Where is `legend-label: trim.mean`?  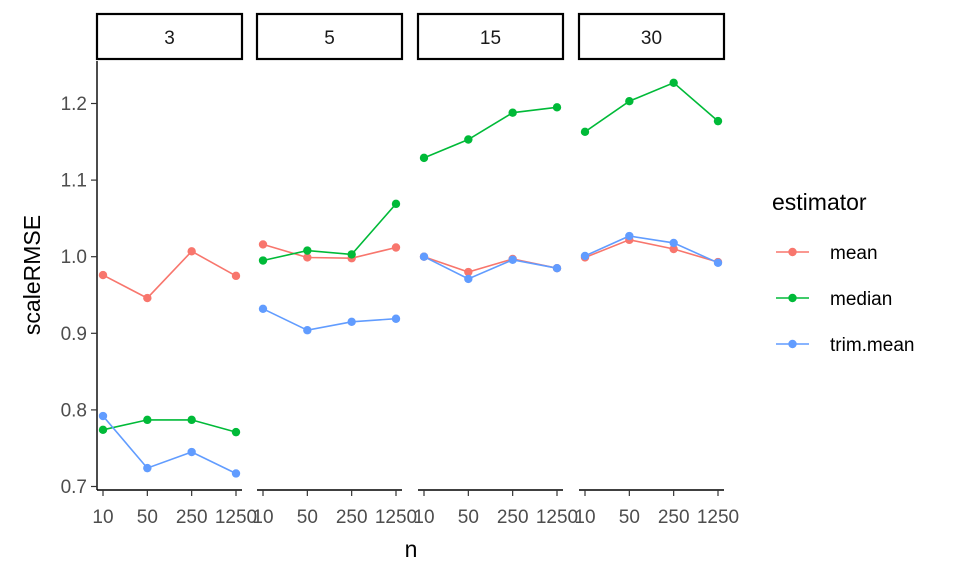
legend-label: trim.mean is located at coordinates (872, 345).